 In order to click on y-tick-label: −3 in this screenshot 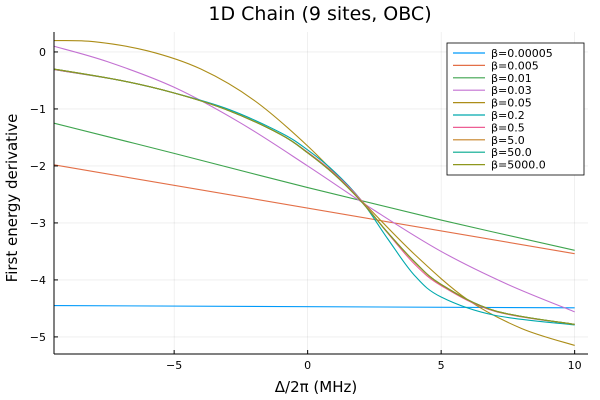, I will do `click(38, 223)`.